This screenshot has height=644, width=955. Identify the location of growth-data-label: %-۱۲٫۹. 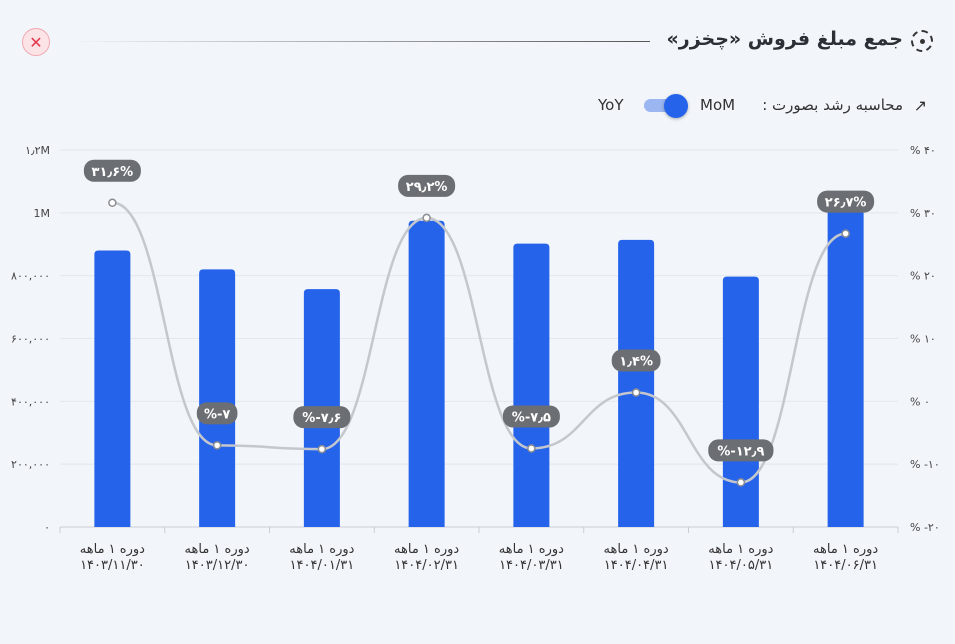
(740, 451).